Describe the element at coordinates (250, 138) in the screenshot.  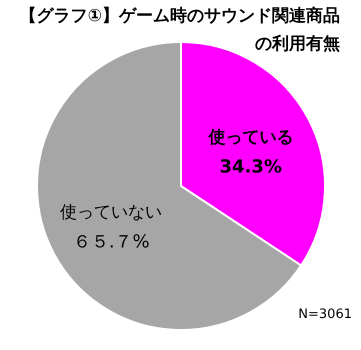
I see `slice-label: 使っている` at that location.